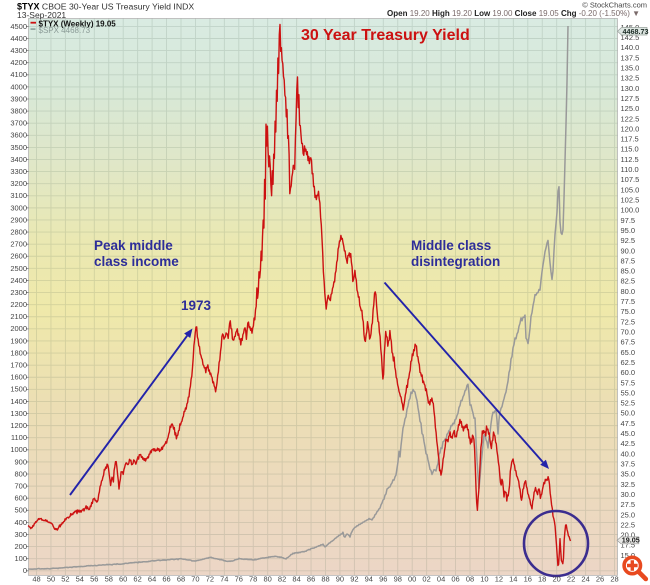 The image size is (650, 585). What do you see at coordinates (628, 362) in the screenshot?
I see `svg-text: 62.5` at bounding box center [628, 362].